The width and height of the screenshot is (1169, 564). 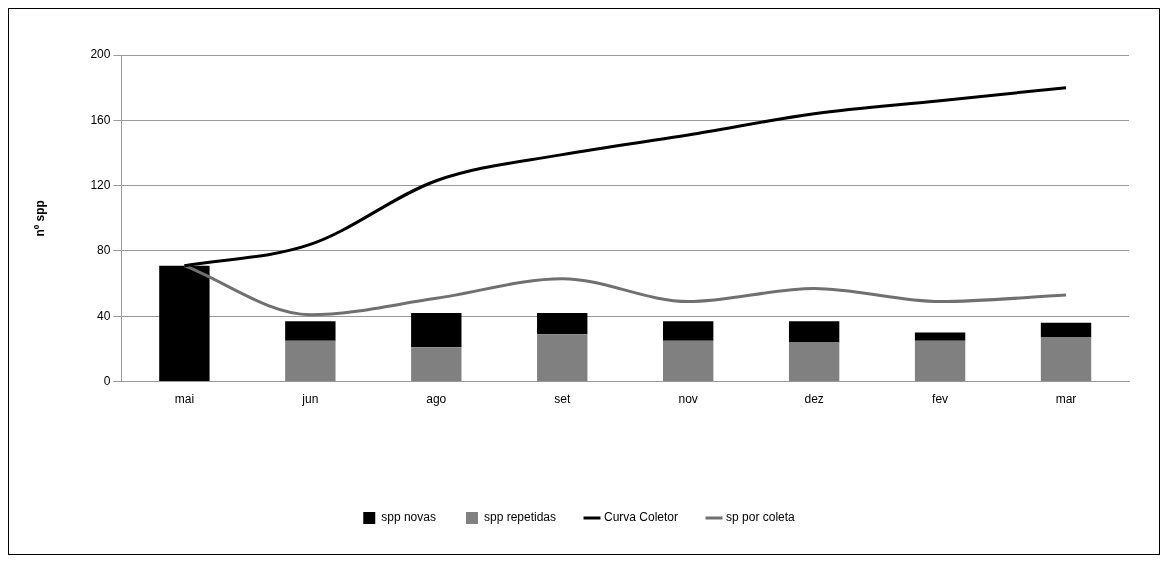 What do you see at coordinates (688, 399) in the screenshot?
I see `x-tick-label: nov` at bounding box center [688, 399].